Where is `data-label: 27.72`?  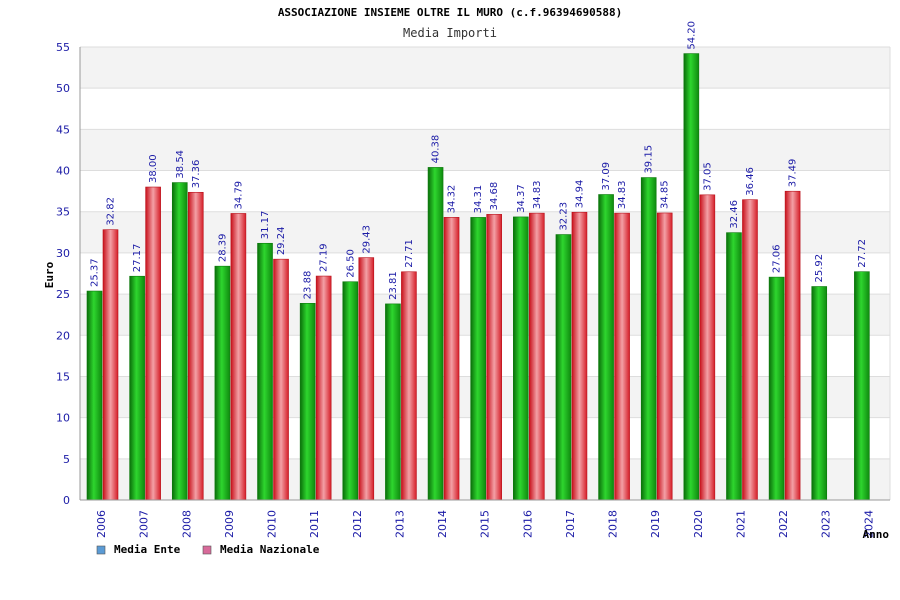 data-label: 27.72 is located at coordinates (862, 253).